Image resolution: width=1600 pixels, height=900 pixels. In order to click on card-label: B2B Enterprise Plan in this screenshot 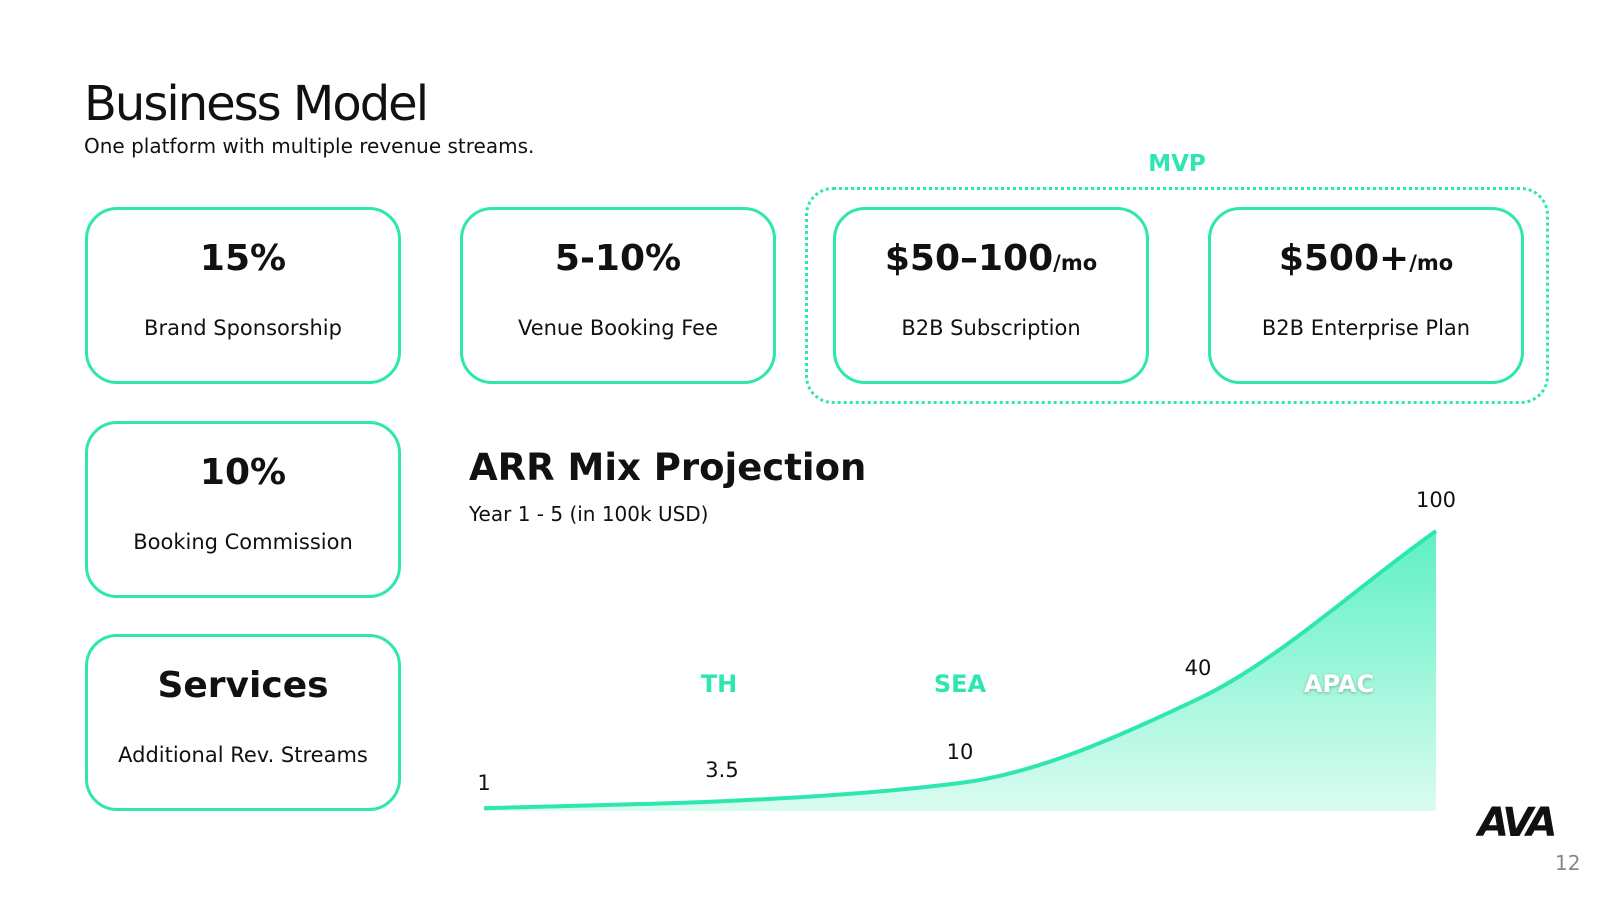, I will do `click(1366, 328)`.